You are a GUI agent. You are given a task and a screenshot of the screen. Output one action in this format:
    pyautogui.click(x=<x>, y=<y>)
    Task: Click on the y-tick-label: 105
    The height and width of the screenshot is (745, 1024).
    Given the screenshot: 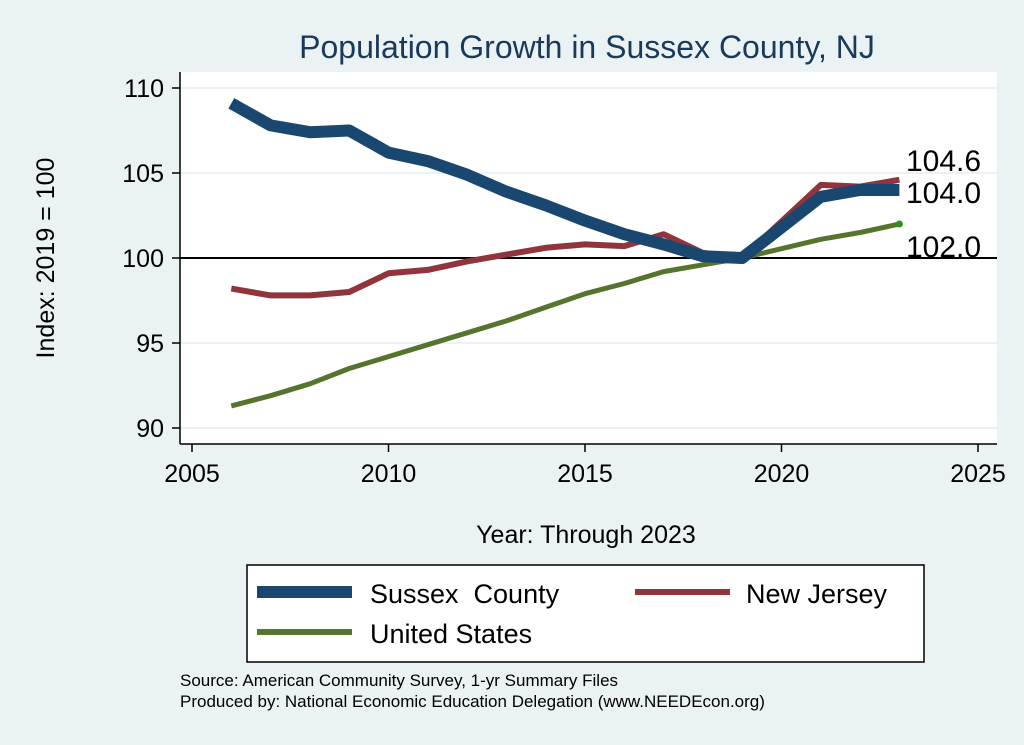 What is the action you would take?
    pyautogui.click(x=143, y=174)
    